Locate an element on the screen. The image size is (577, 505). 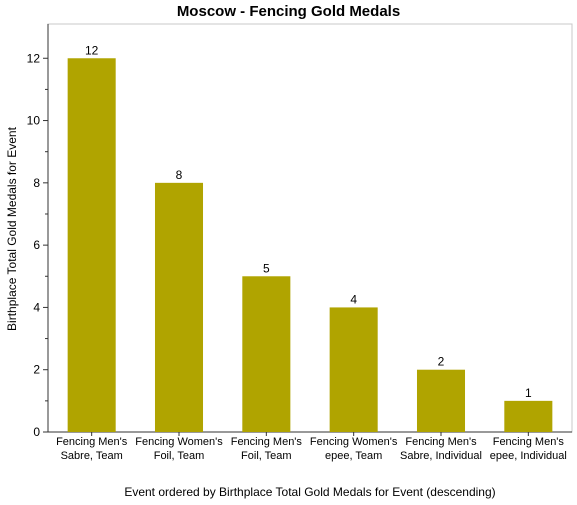
bar-value-label: 5 is located at coordinates (266, 268).